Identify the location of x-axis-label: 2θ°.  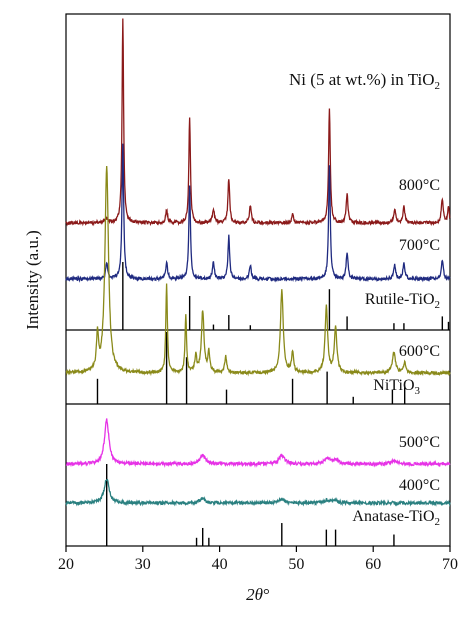
(258, 594).